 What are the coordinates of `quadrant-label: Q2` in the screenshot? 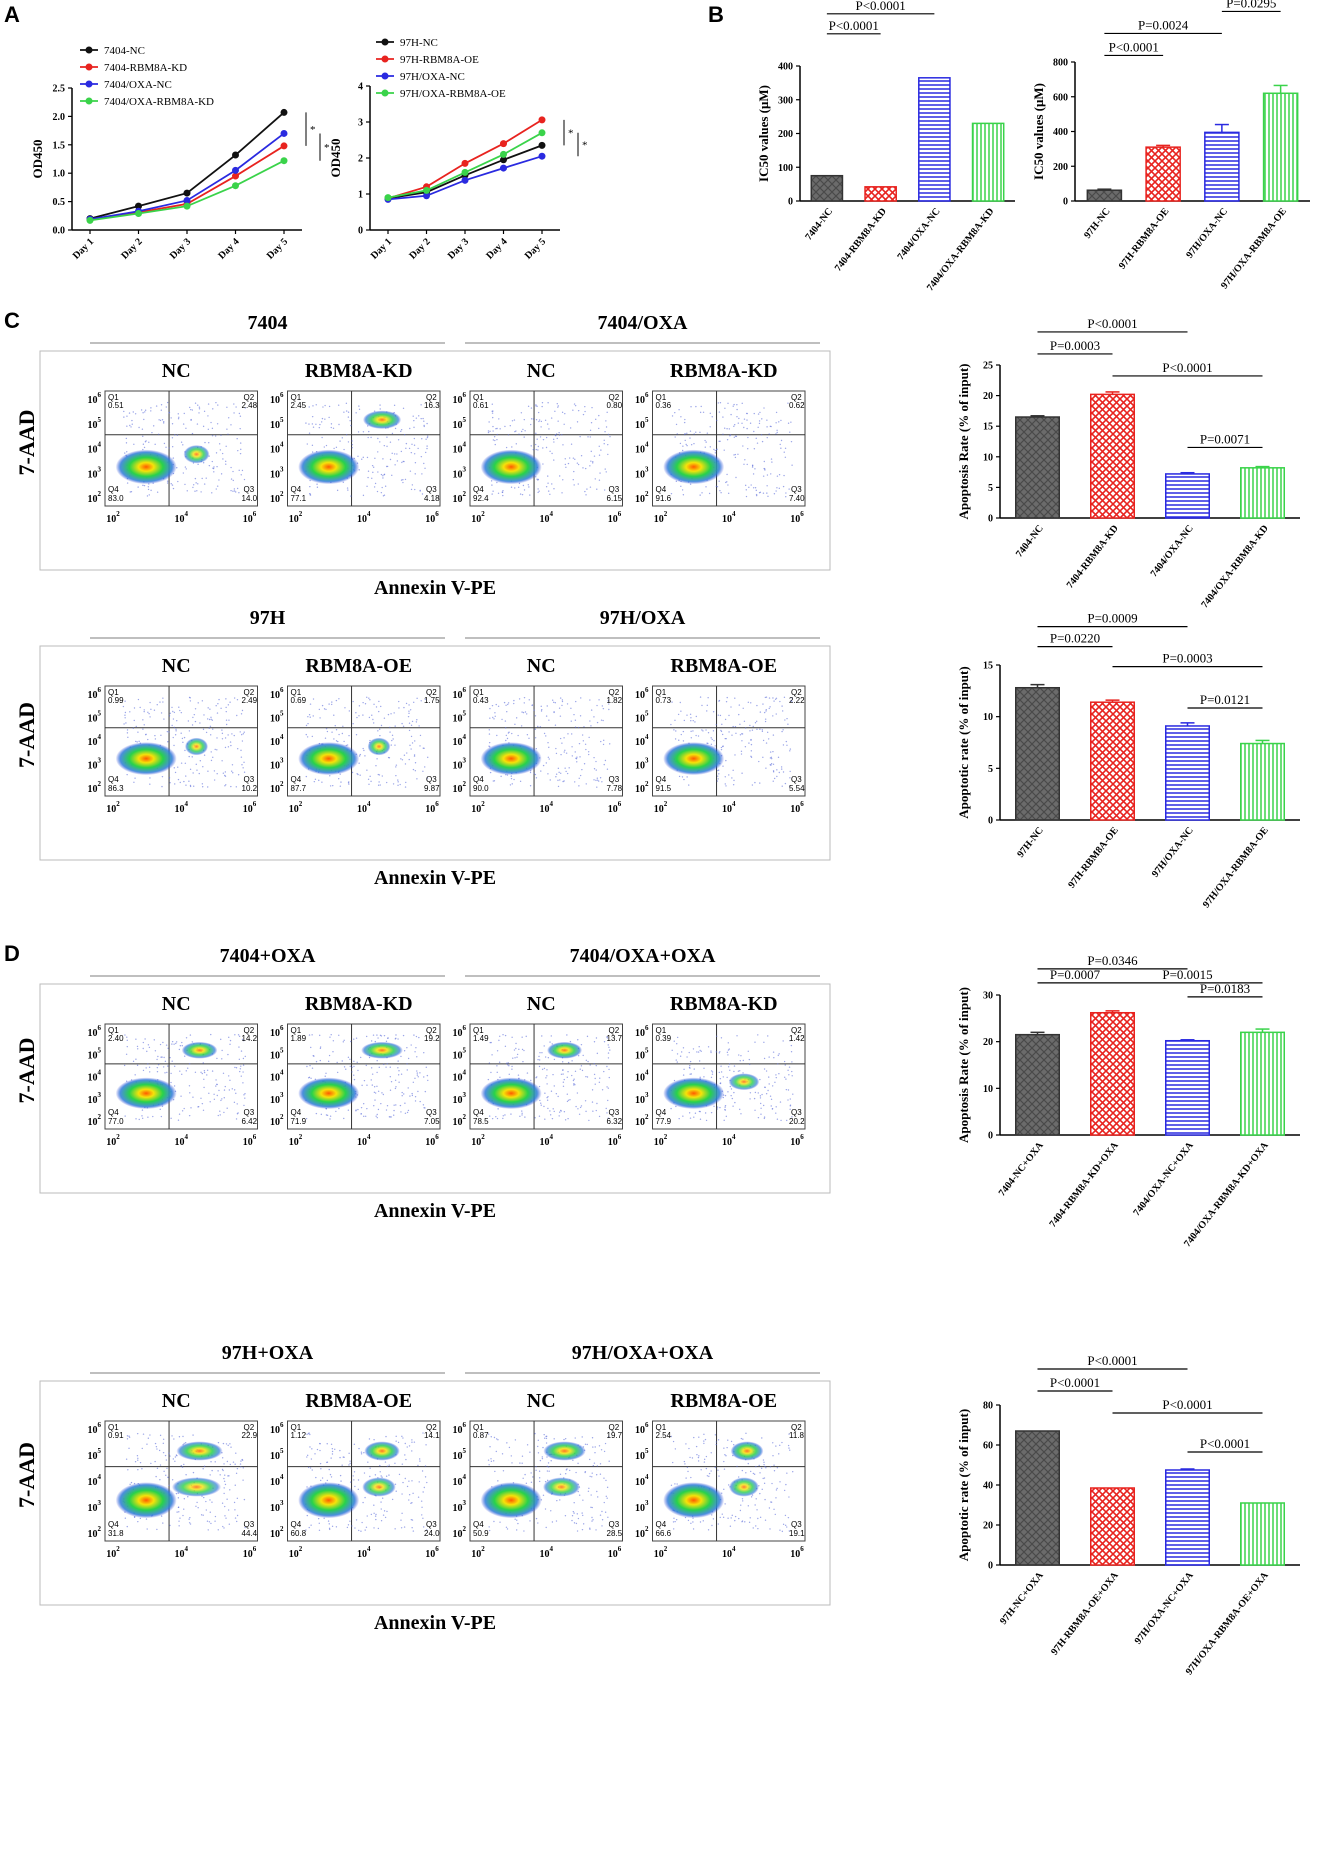 It's located at (249, 1030).